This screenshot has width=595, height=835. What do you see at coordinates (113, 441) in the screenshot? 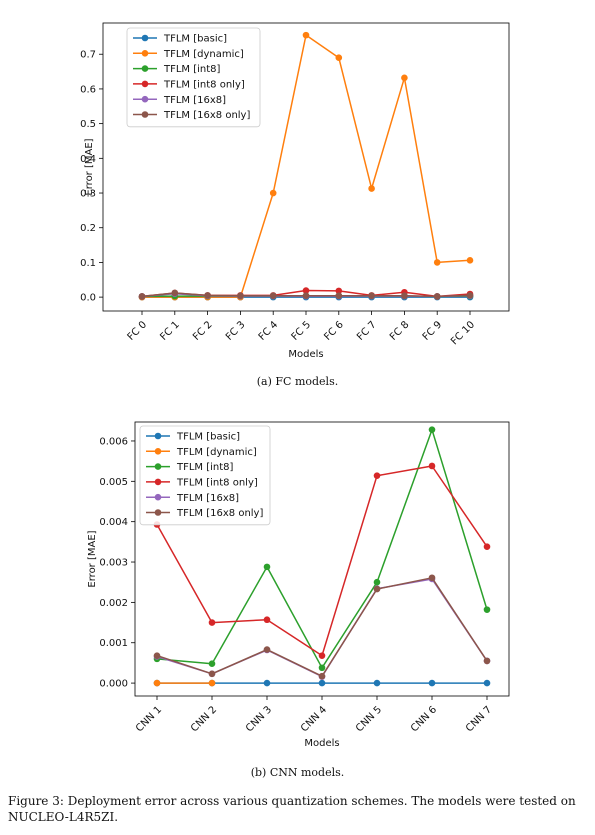
I see `y-tick-label: 0.006` at bounding box center [113, 441].